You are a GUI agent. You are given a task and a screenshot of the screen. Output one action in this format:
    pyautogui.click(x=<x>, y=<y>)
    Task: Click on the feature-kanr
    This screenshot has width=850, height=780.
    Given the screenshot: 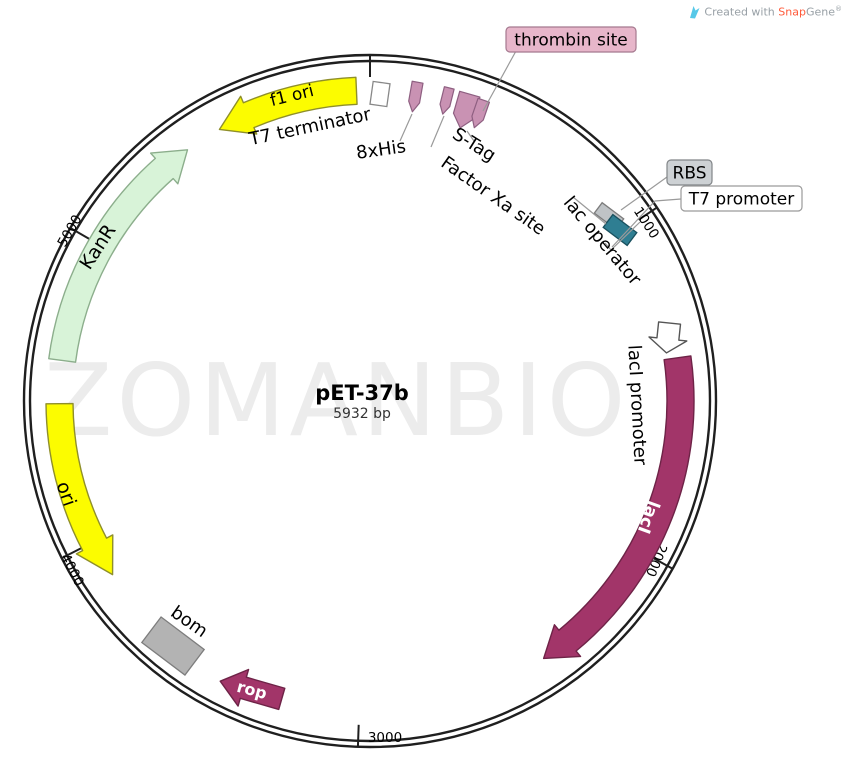 What is the action you would take?
    pyautogui.click(x=118, y=256)
    